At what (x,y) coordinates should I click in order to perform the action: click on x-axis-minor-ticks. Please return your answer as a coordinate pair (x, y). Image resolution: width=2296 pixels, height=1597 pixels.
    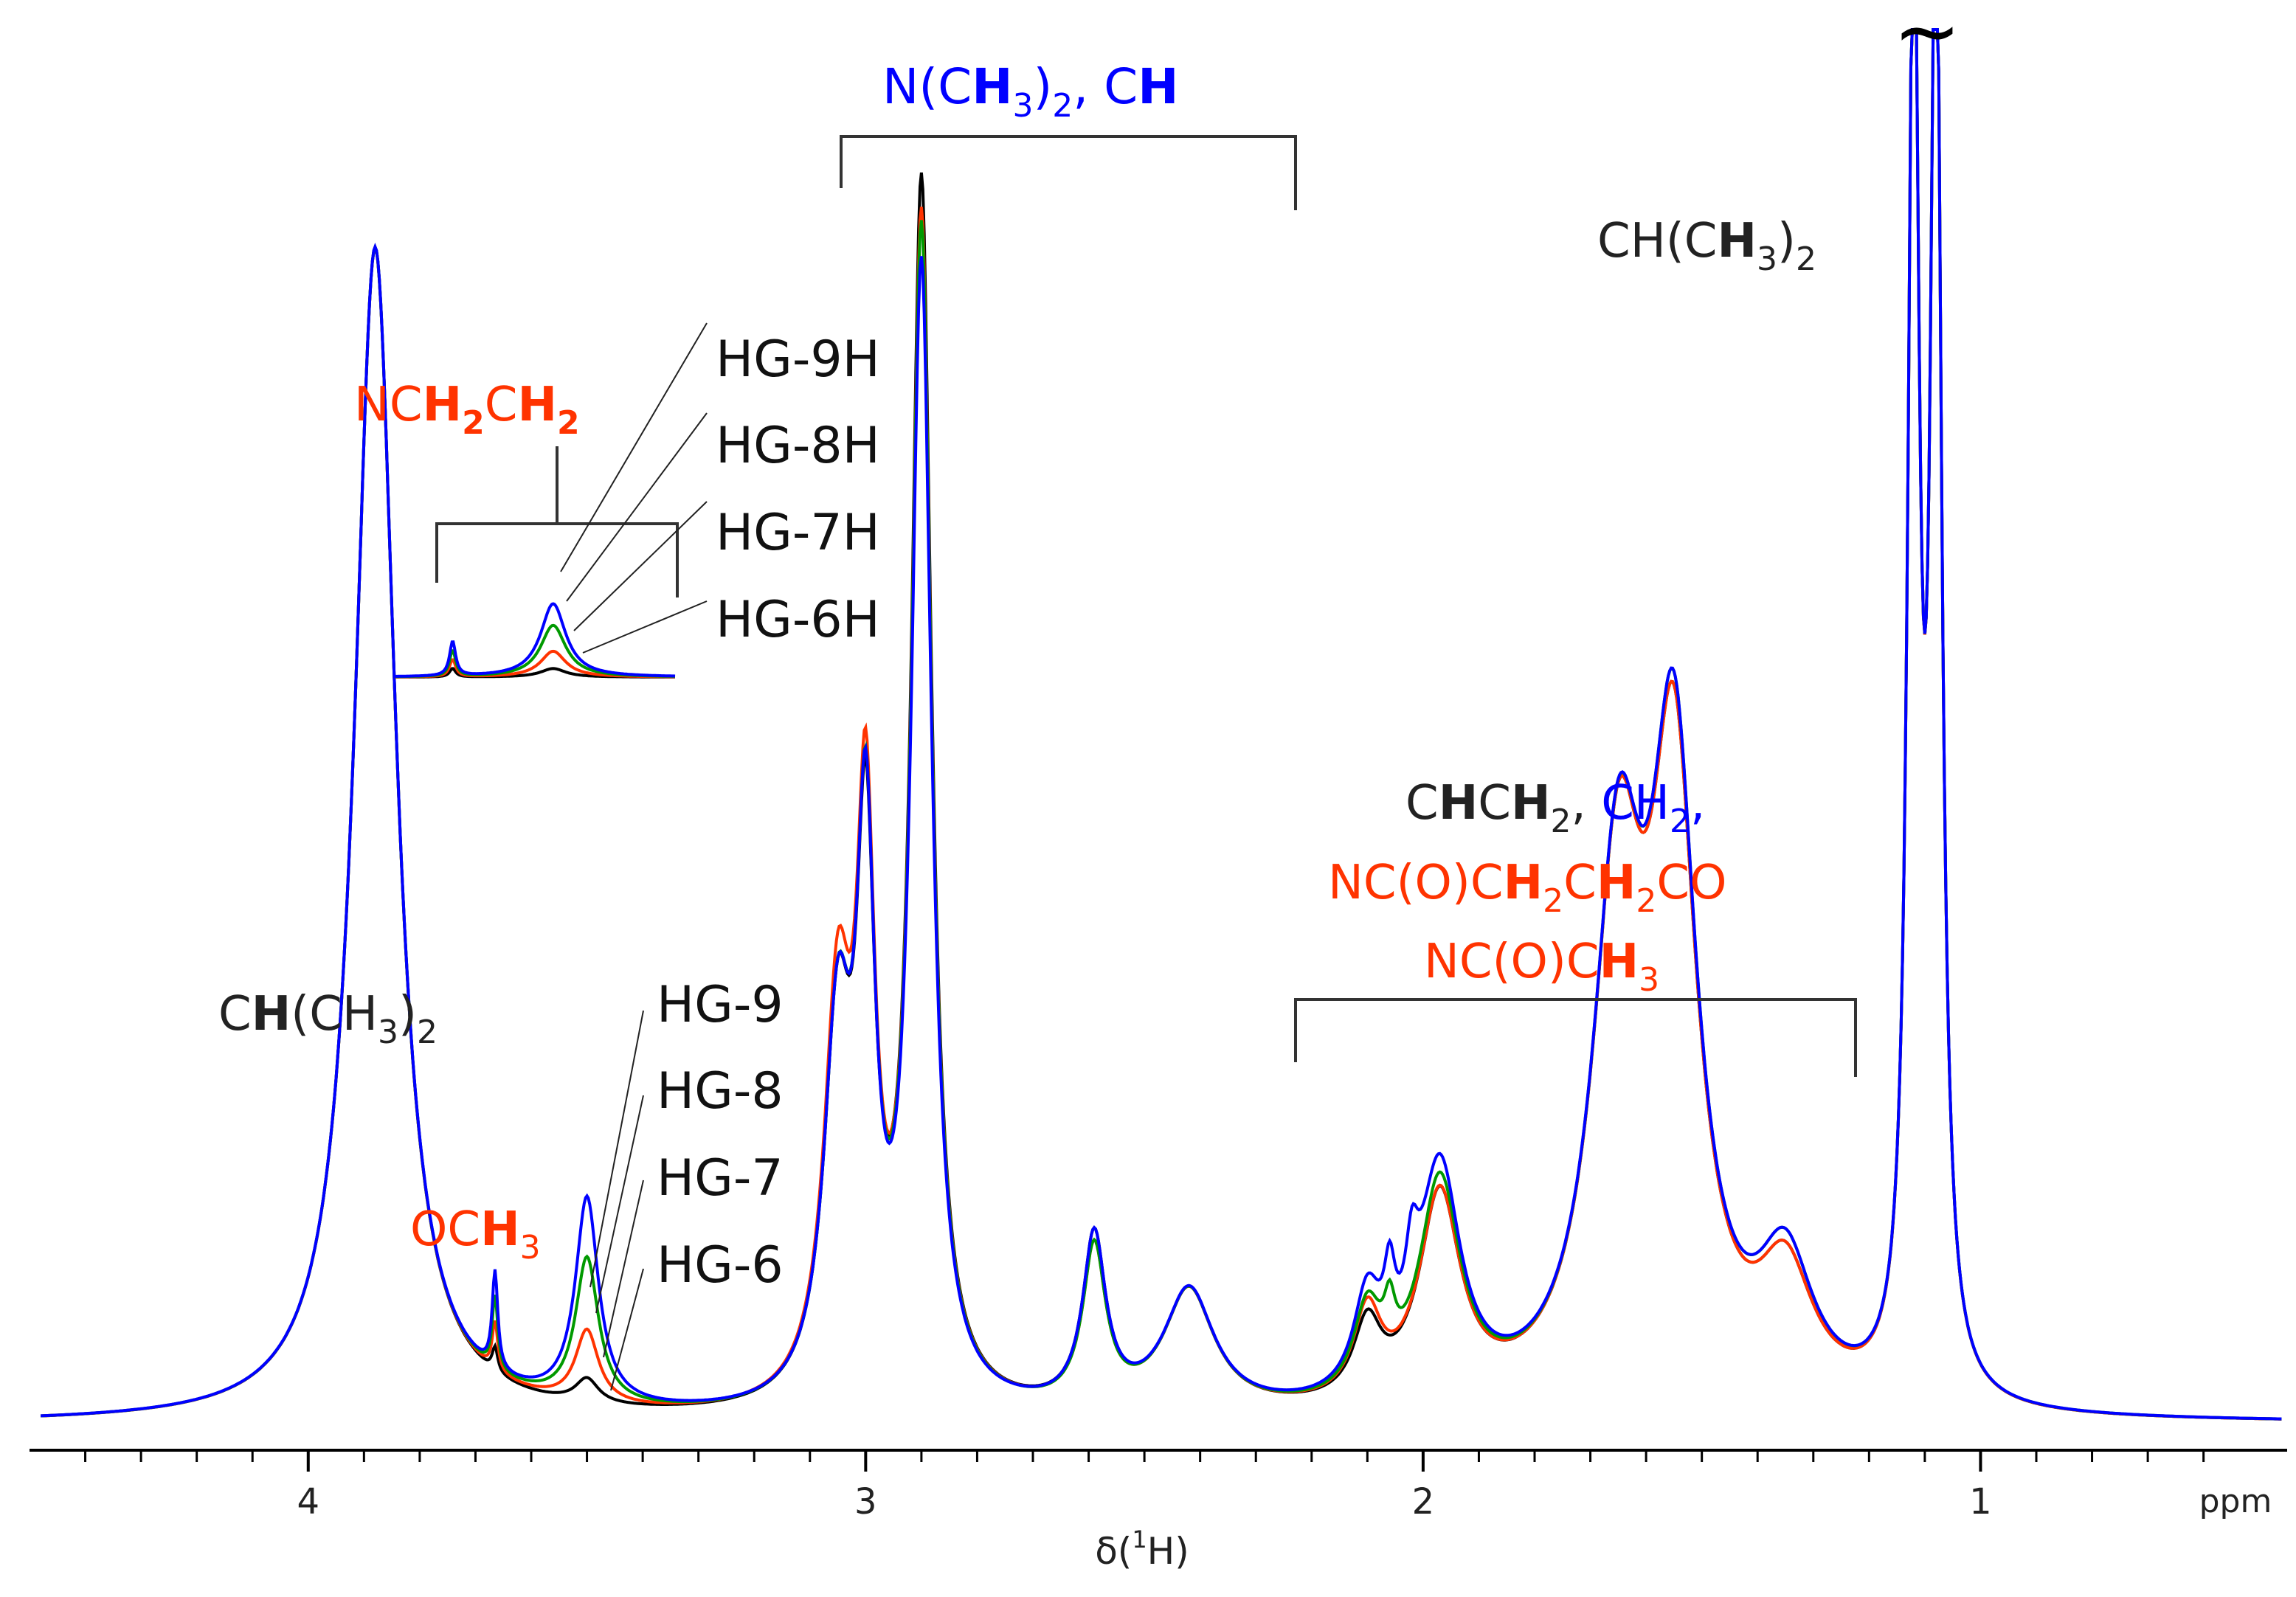
    Looking at the image, I should click on (1144, 1456).